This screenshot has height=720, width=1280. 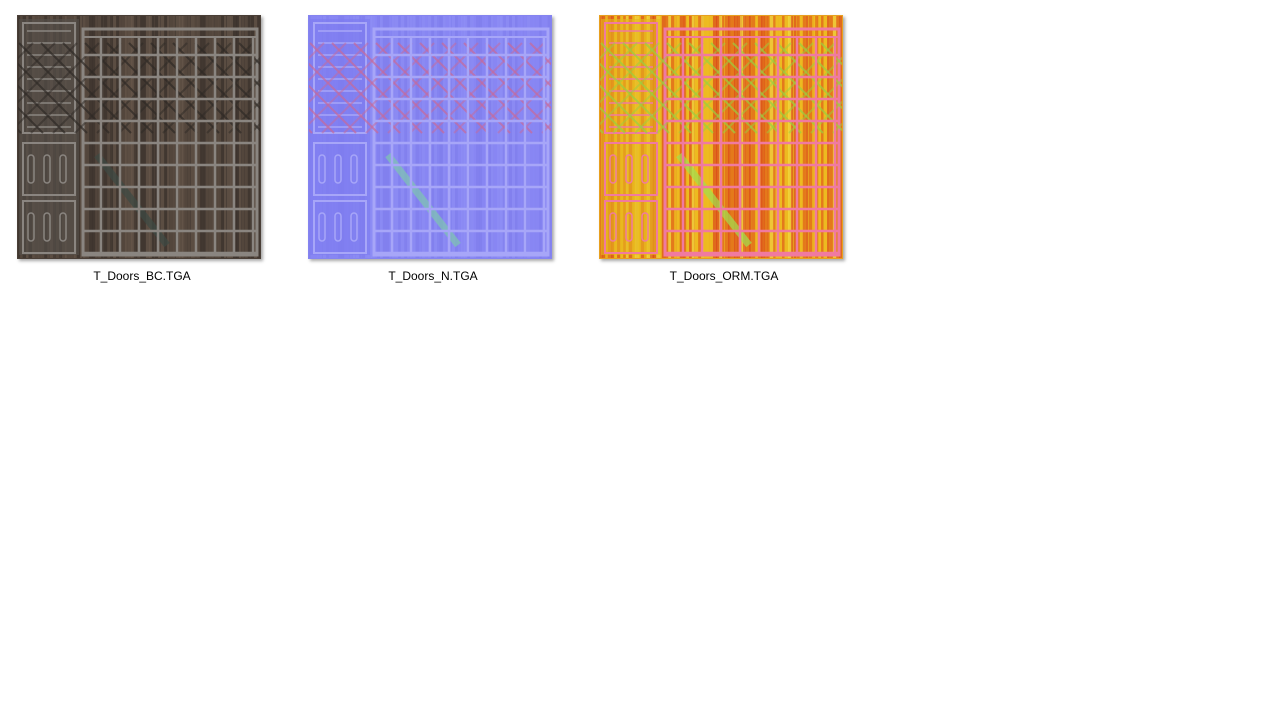 What do you see at coordinates (142, 276) in the screenshot?
I see `file-name: T_Doors_BC.TGA` at bounding box center [142, 276].